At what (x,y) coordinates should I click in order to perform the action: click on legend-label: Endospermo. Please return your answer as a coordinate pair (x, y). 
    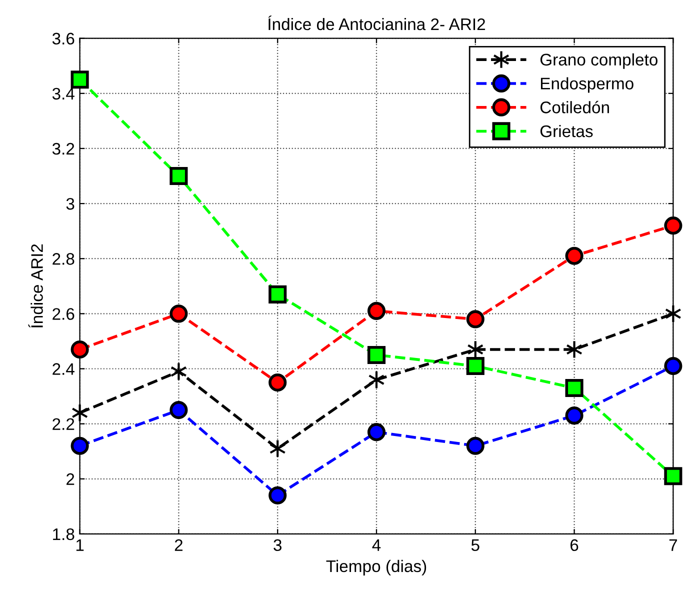
    Looking at the image, I should click on (587, 85).